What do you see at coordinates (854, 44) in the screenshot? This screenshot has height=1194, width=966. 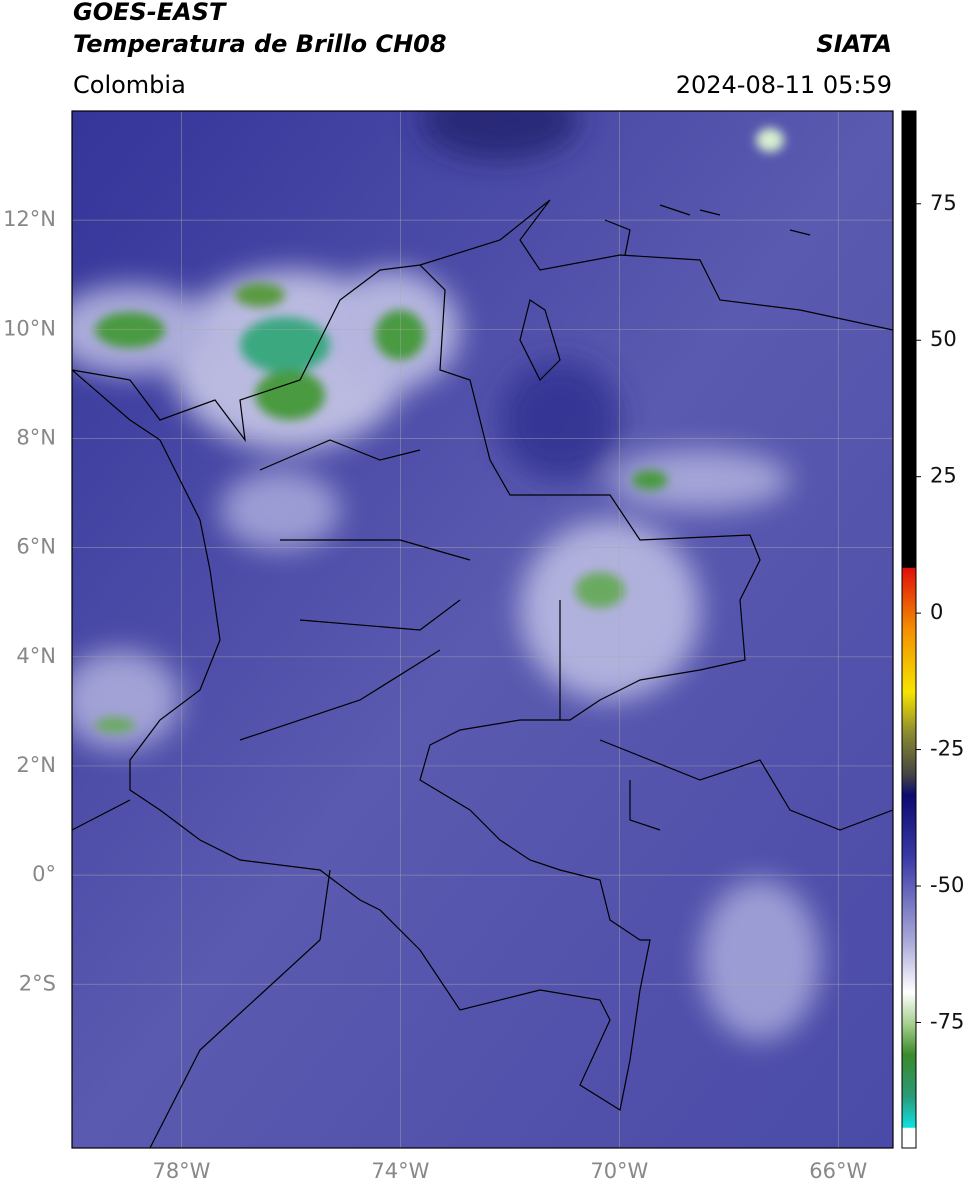 I see `source: SIATA` at bounding box center [854, 44].